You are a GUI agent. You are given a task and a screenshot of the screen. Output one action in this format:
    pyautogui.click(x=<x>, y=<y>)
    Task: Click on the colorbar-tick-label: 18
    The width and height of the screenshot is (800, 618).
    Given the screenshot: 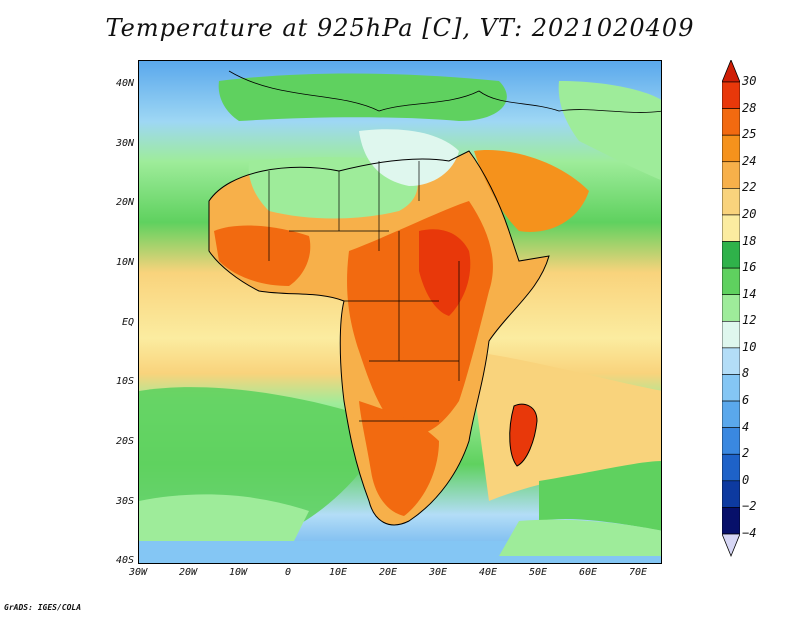 What is the action you would take?
    pyautogui.click(x=749, y=240)
    